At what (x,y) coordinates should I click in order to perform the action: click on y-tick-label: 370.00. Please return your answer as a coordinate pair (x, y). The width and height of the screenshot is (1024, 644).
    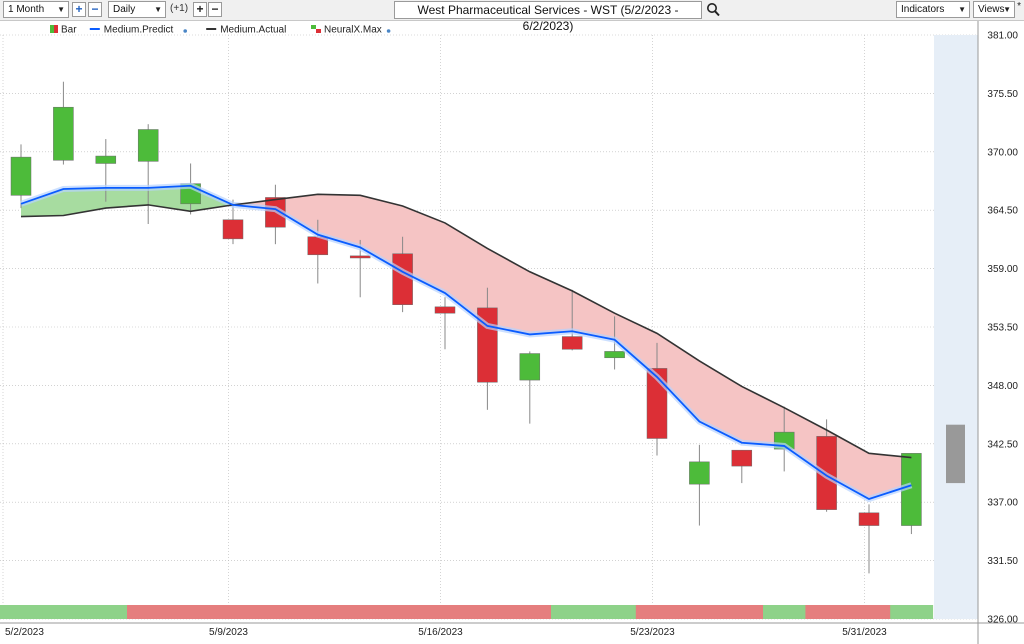
    Looking at the image, I should click on (1002, 152).